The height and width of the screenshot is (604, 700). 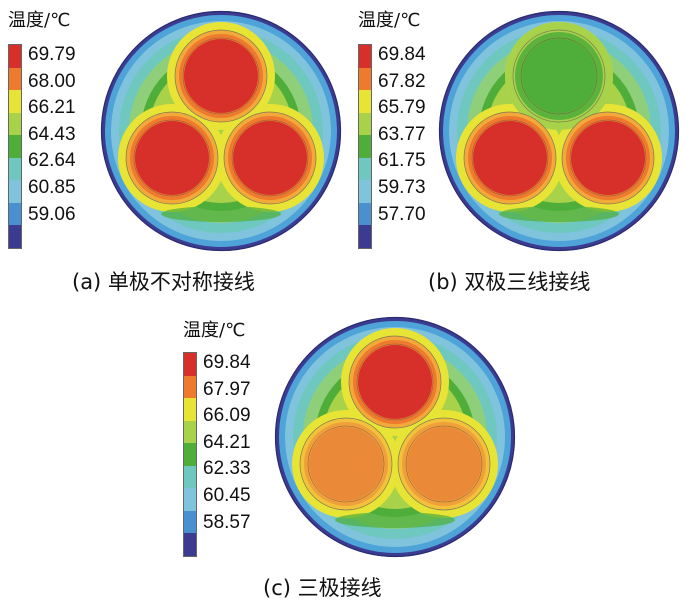 I want to click on caption: (c) 三极接线, so click(x=322, y=588).